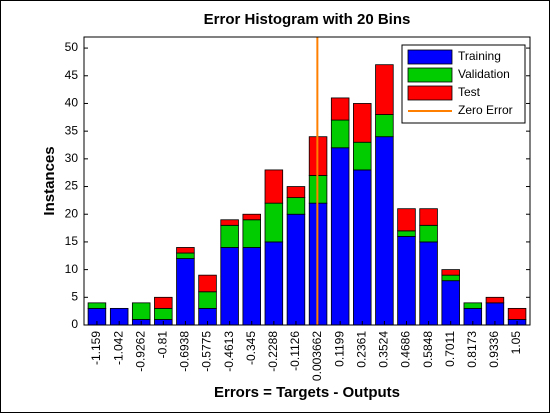  Describe the element at coordinates (72, 103) in the screenshot. I see `y-tick-label: 40` at that location.